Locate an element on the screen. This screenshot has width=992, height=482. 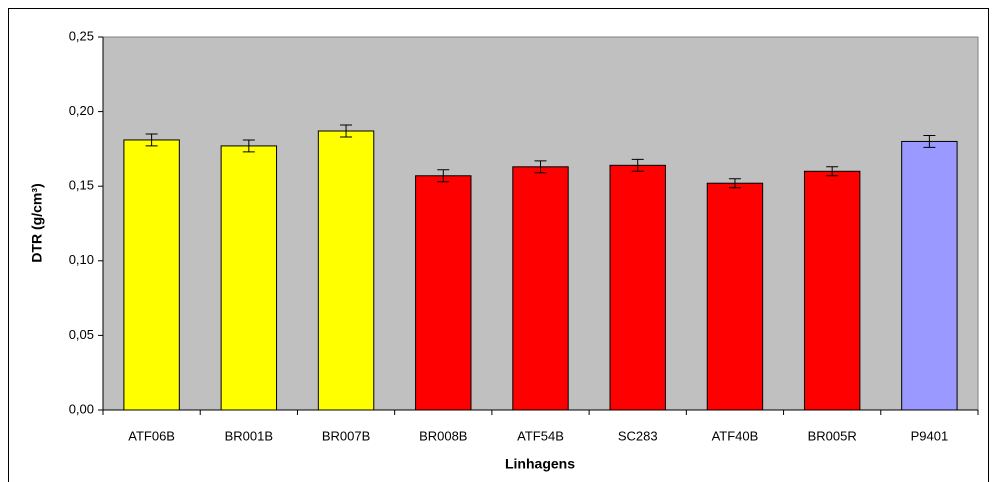
x-tick-label: ATF54B is located at coordinates (540, 435).